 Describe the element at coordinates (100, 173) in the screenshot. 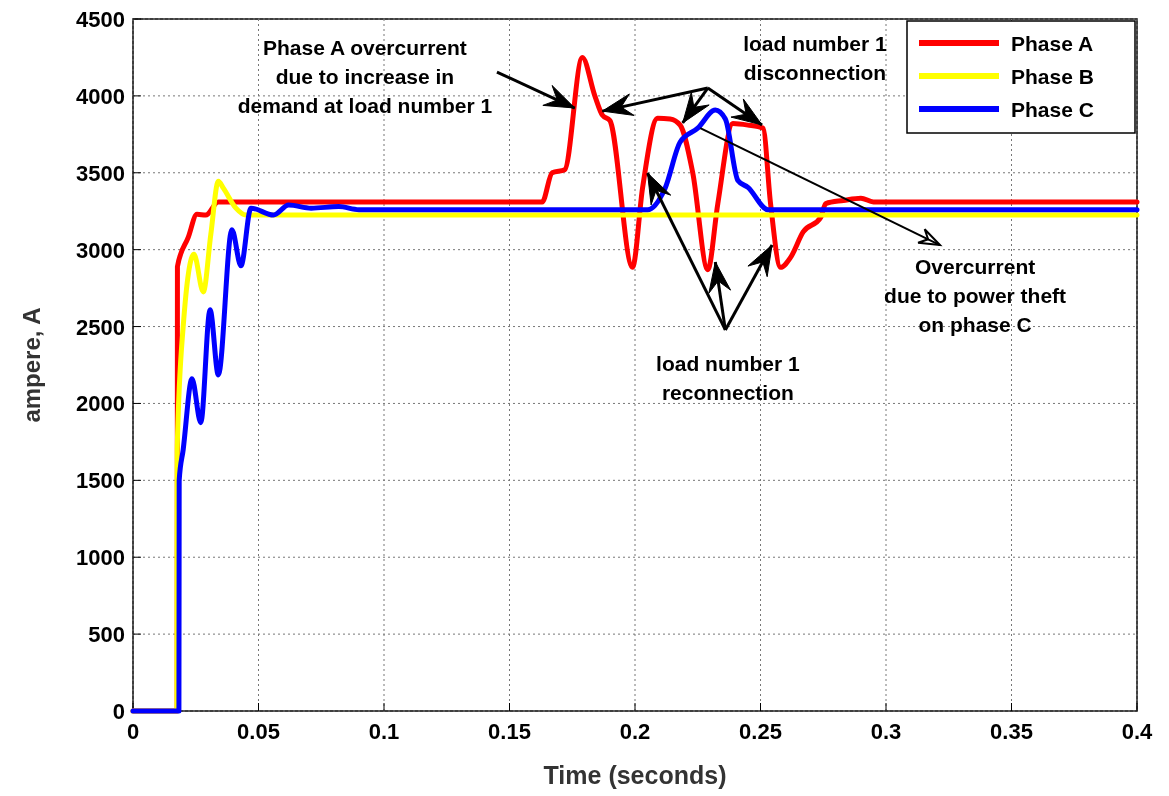

I see `y-tick-label: 3500` at that location.